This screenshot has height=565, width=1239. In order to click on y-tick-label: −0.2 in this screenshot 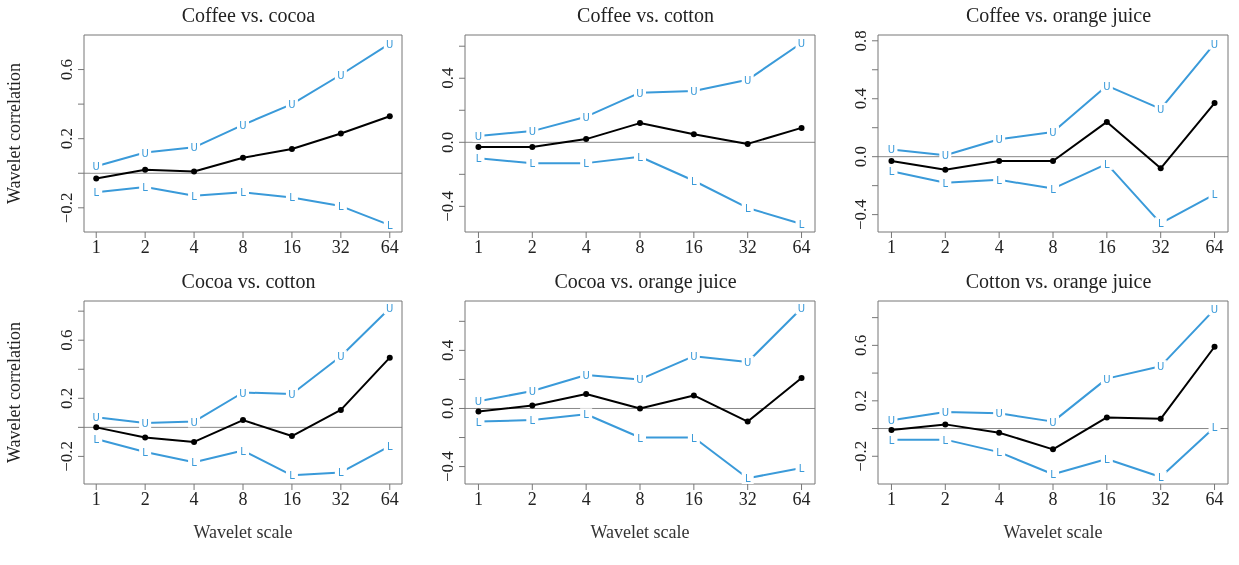, I will do `click(860, 456)`.